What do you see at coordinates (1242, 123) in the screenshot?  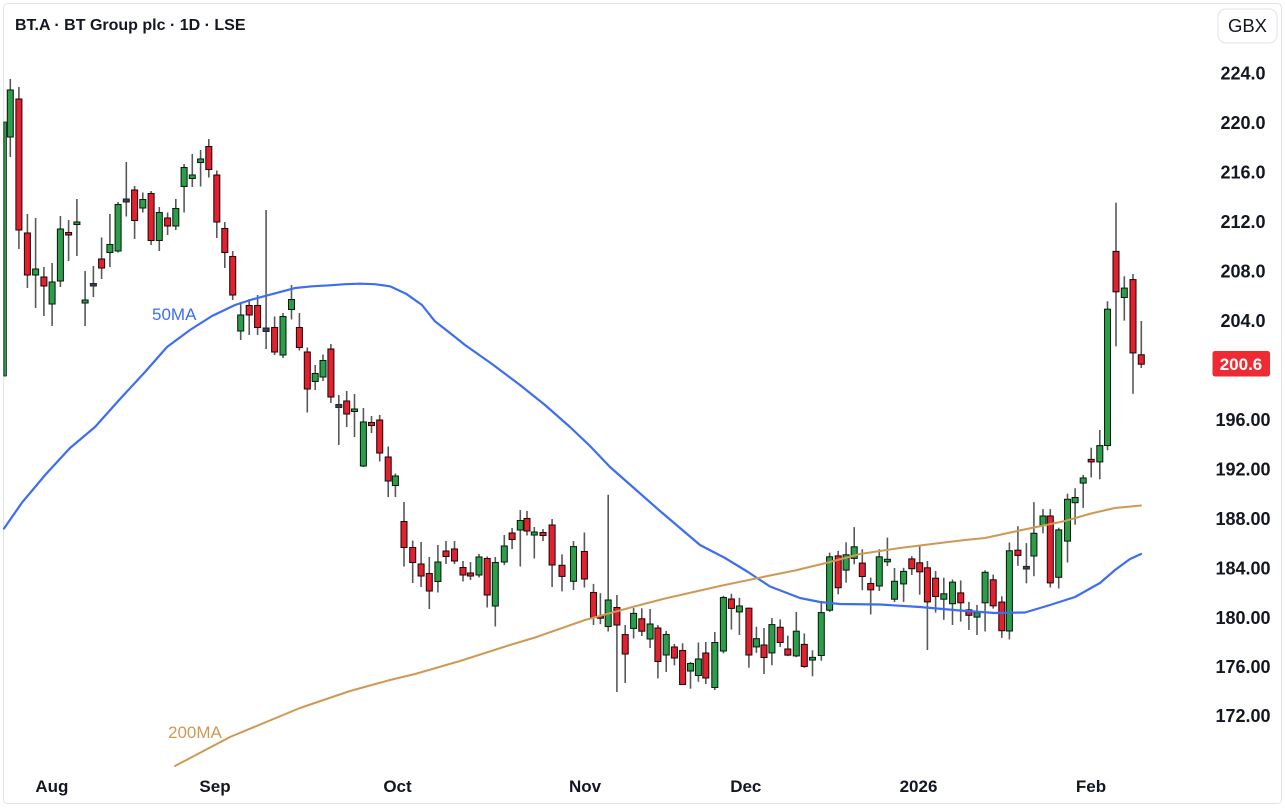 I see `svg-text: 220.0` at bounding box center [1242, 123].